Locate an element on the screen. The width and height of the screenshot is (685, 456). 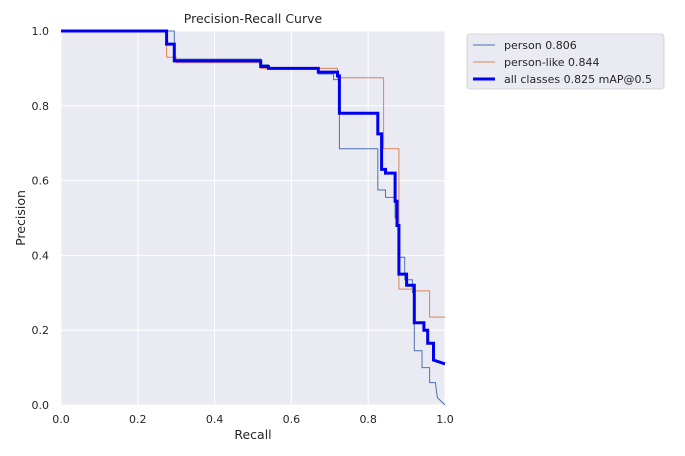
legend-label-1: person-like 0.844 is located at coordinates (552, 62).